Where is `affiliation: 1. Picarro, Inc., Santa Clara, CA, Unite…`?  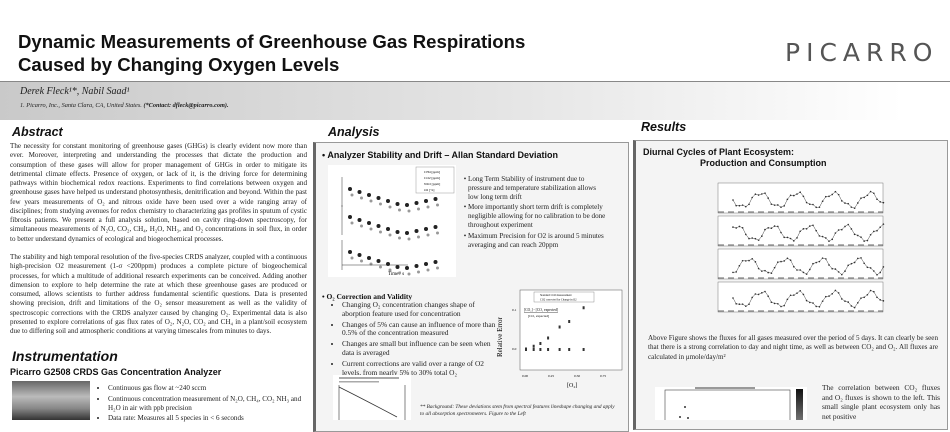 affiliation: 1. Picarro, Inc., Santa Clara, CA, Unite… is located at coordinates (124, 105).